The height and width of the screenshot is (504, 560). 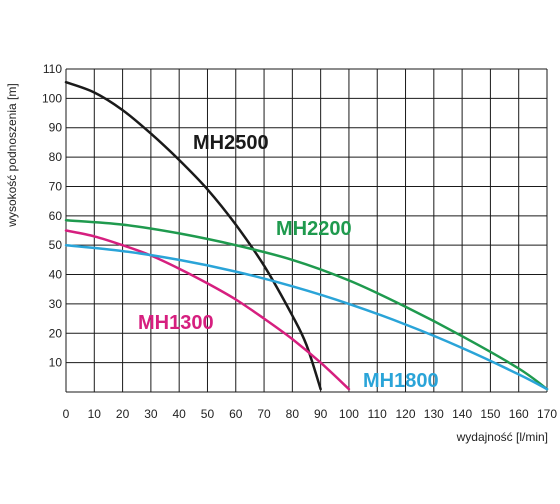 I want to click on y-axis-title: wysokość podnoszenia [m], so click(x=12, y=155).